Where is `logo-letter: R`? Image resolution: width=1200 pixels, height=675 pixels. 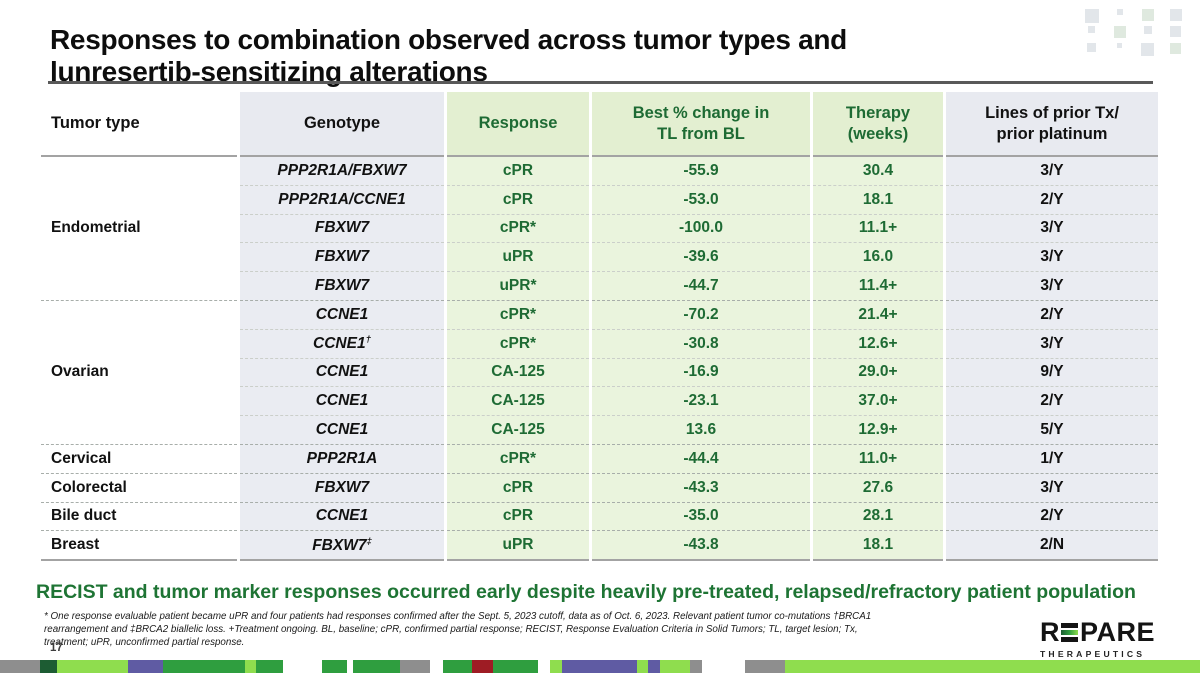 logo-letter: R is located at coordinates (1049, 632).